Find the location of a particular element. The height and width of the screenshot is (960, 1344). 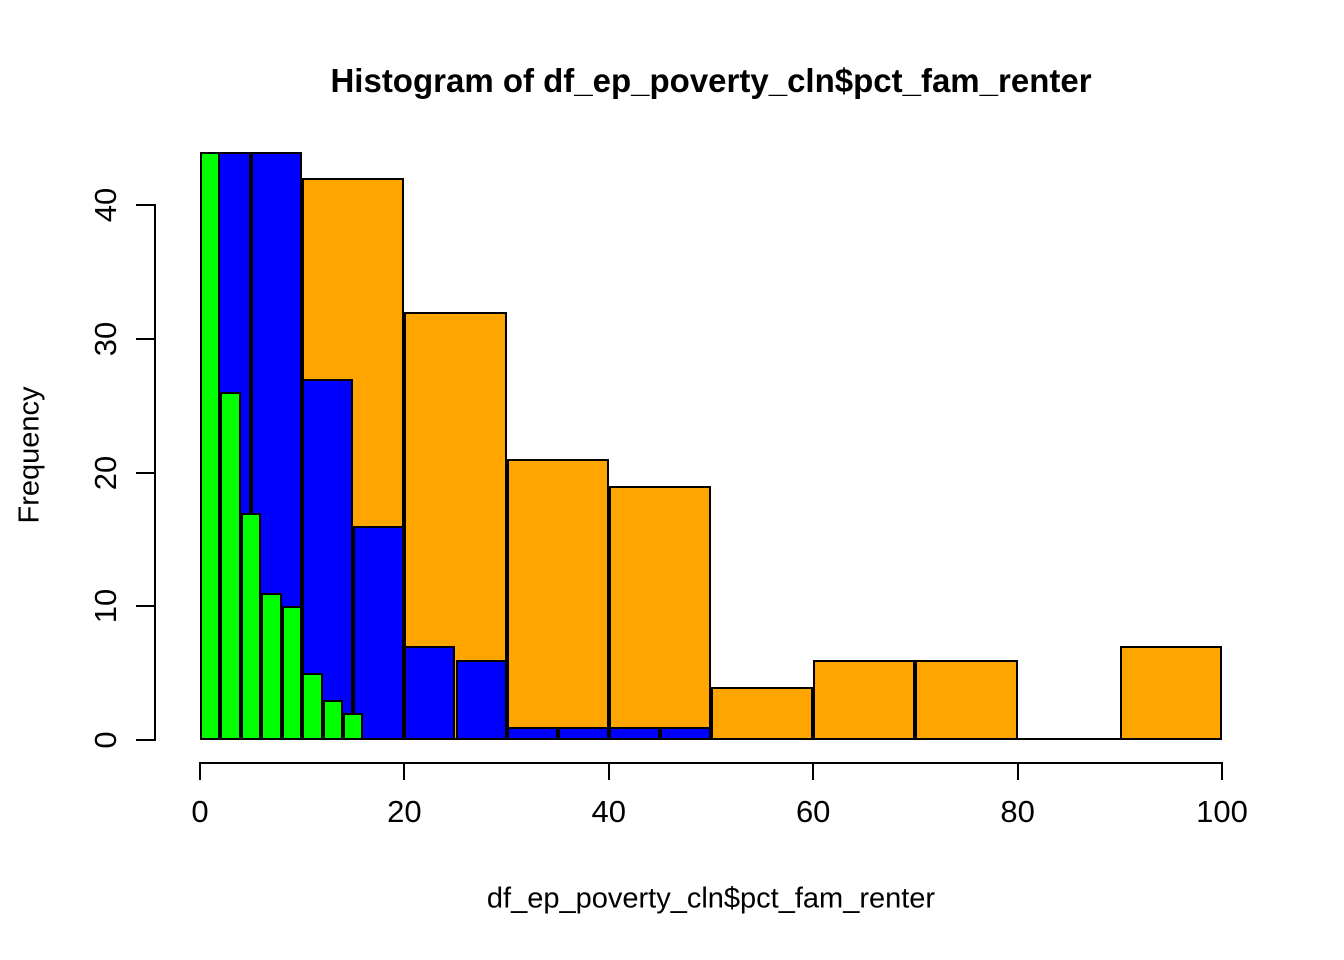

x-tick-label: 0 is located at coordinates (200, 811).